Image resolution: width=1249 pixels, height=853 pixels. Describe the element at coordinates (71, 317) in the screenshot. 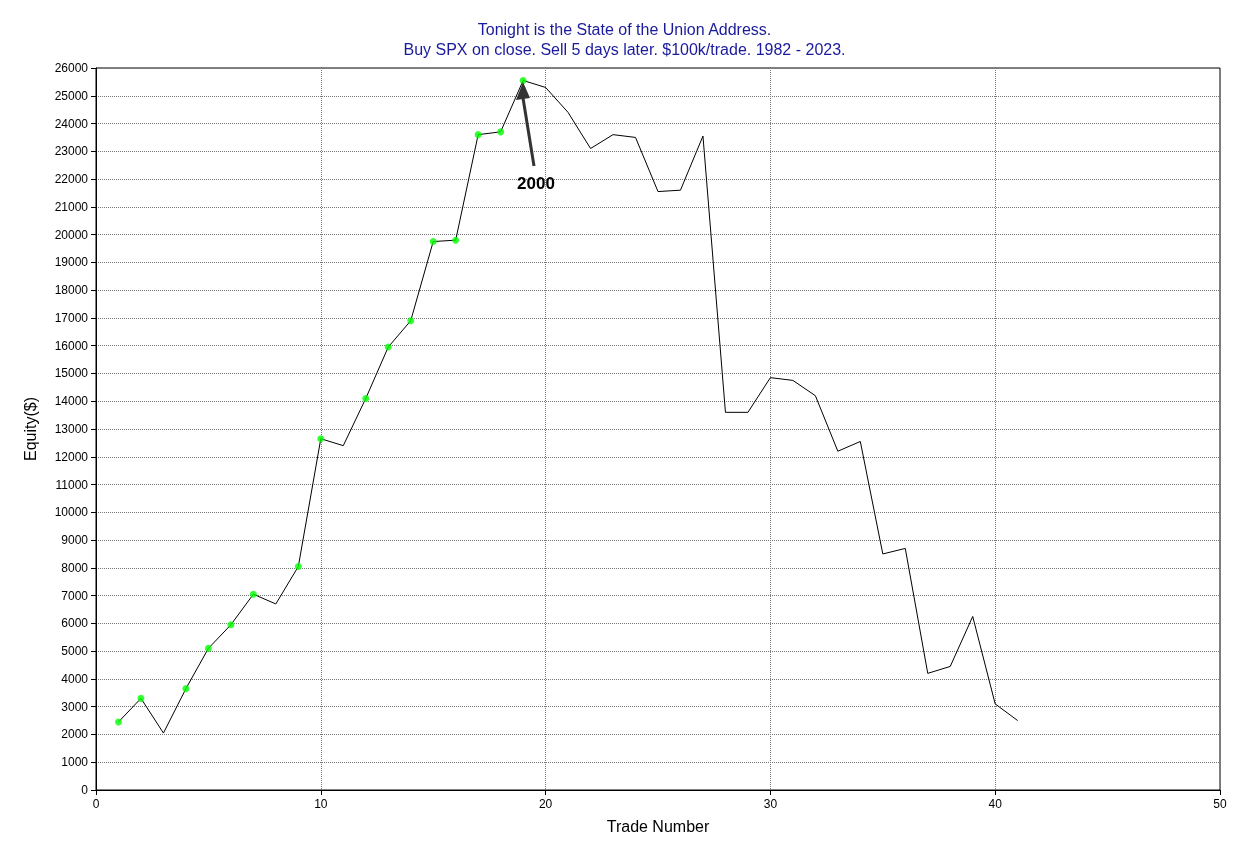

I see `y-tick-label: 17000` at that location.